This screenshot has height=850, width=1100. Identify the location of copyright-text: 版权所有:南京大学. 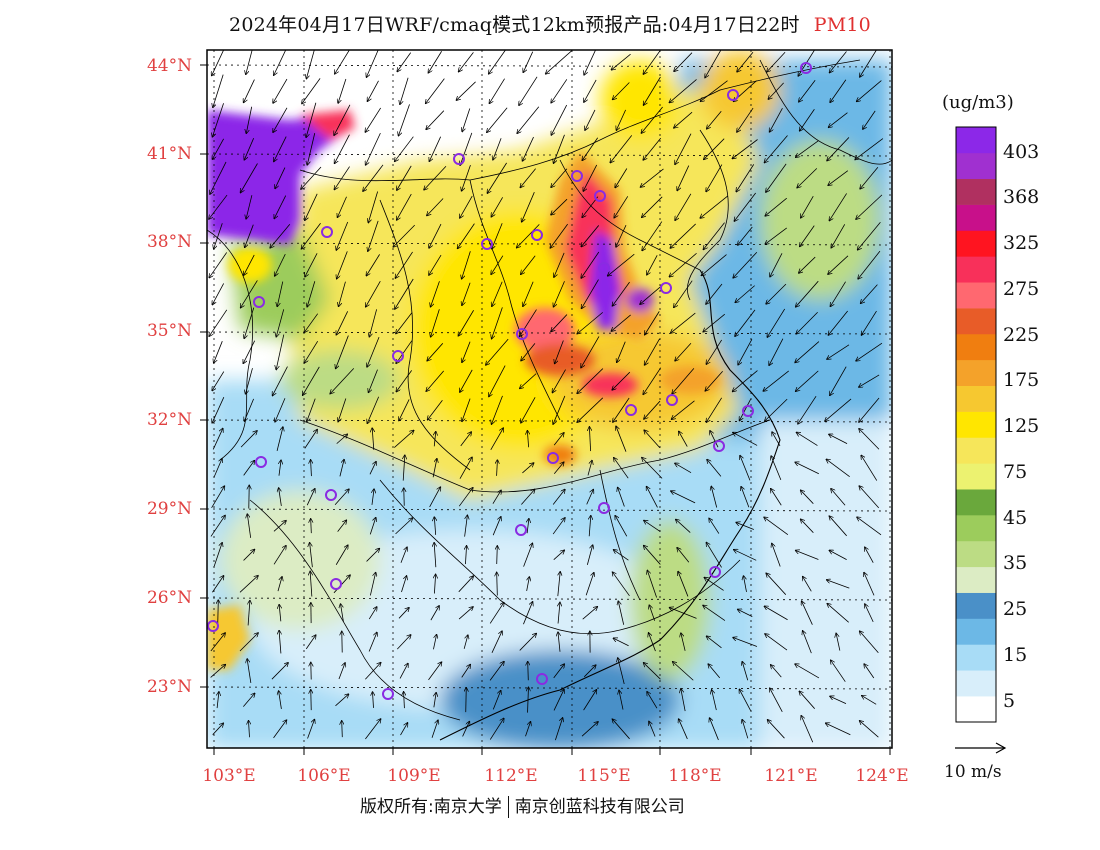
(431, 807).